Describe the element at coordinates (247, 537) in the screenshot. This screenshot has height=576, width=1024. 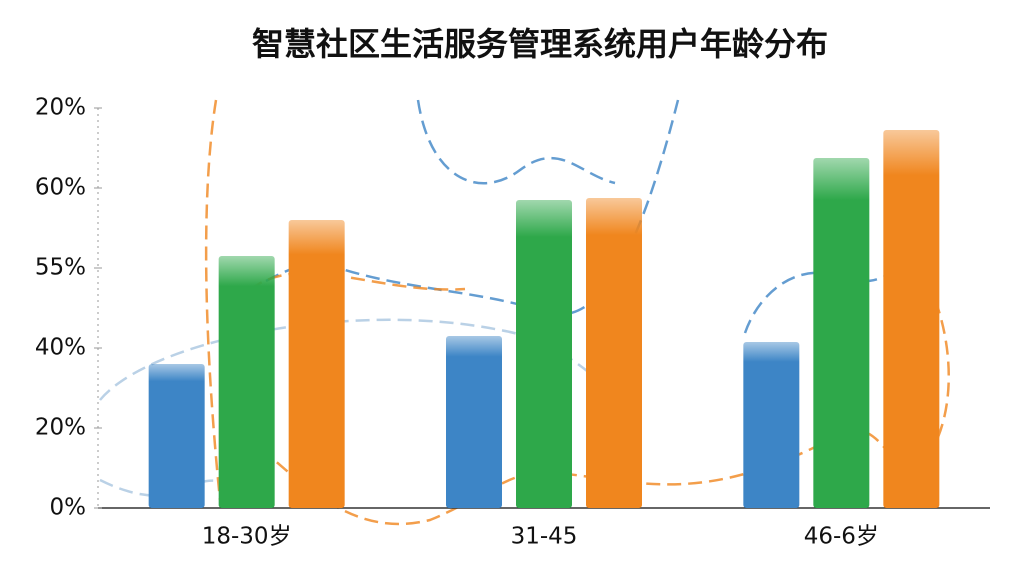
I see `x-tick-label: 18-30岁` at that location.